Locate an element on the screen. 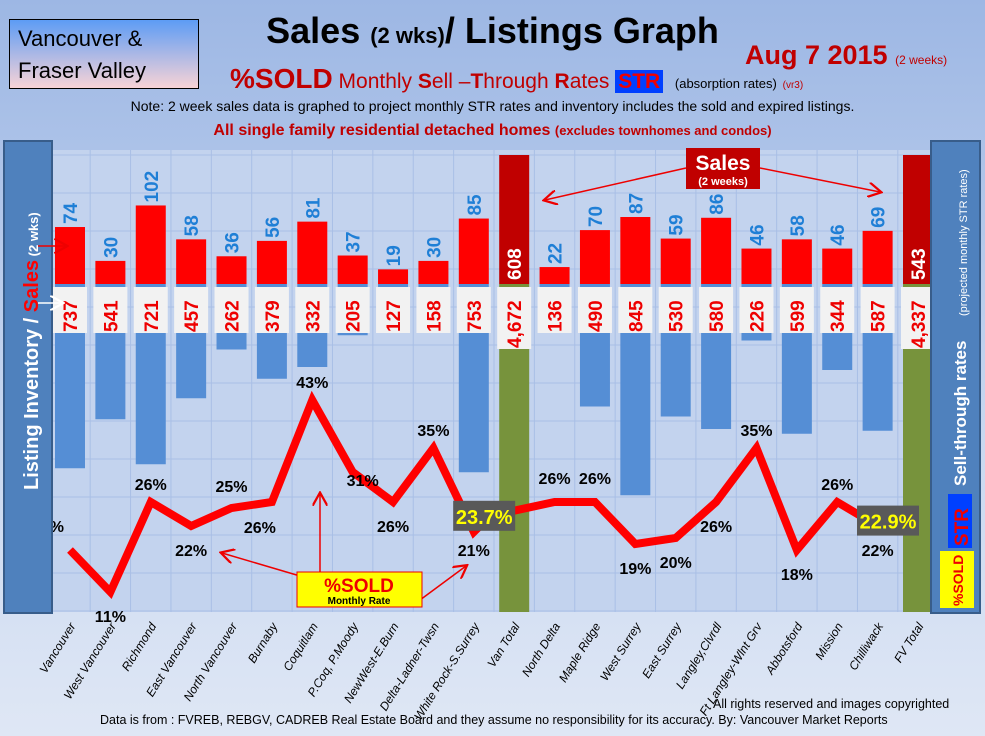 The height and width of the screenshot is (736, 985). title-small: (2 wks) is located at coordinates (407, 35).